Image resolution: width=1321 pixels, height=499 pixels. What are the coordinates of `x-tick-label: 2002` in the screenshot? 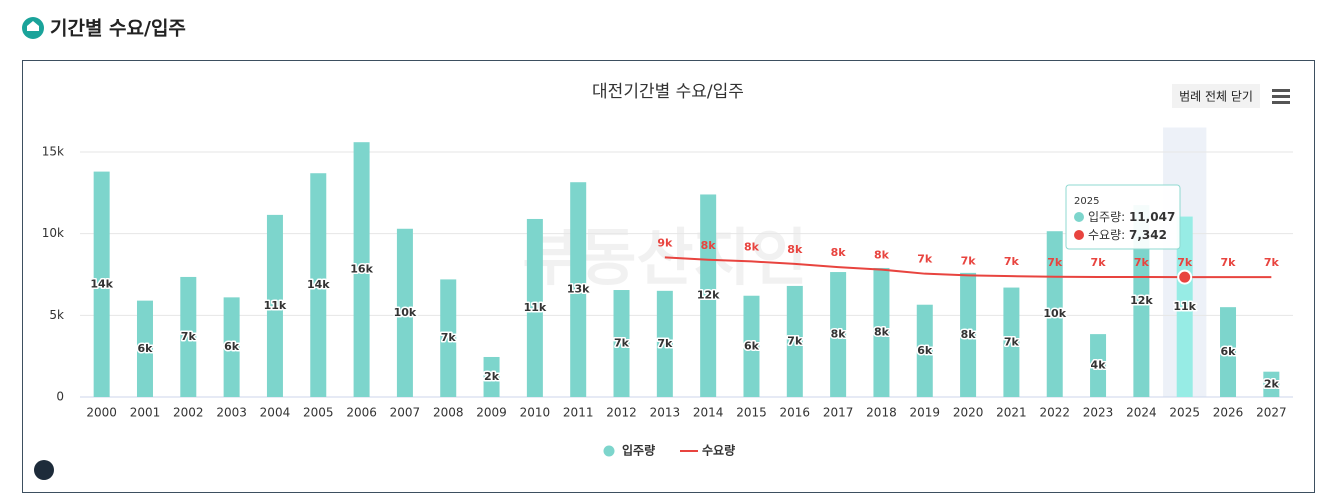 It's located at (188, 413).